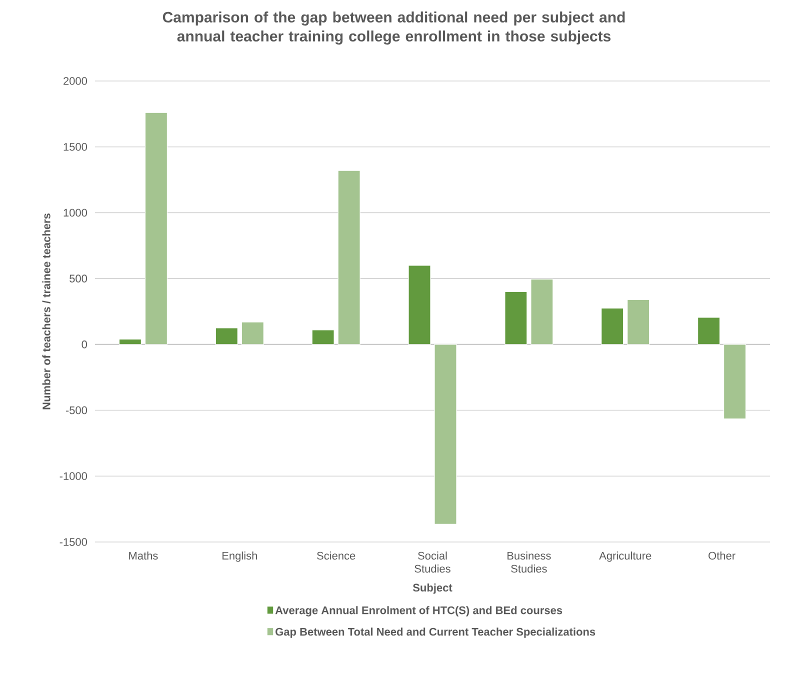  I want to click on y-tick-label: 1000, so click(76, 212).